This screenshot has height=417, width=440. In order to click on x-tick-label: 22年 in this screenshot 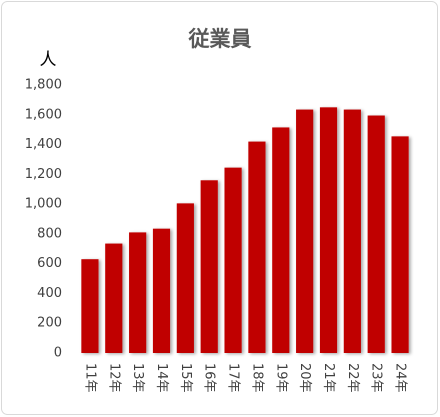, I will do `click(352, 378)`.